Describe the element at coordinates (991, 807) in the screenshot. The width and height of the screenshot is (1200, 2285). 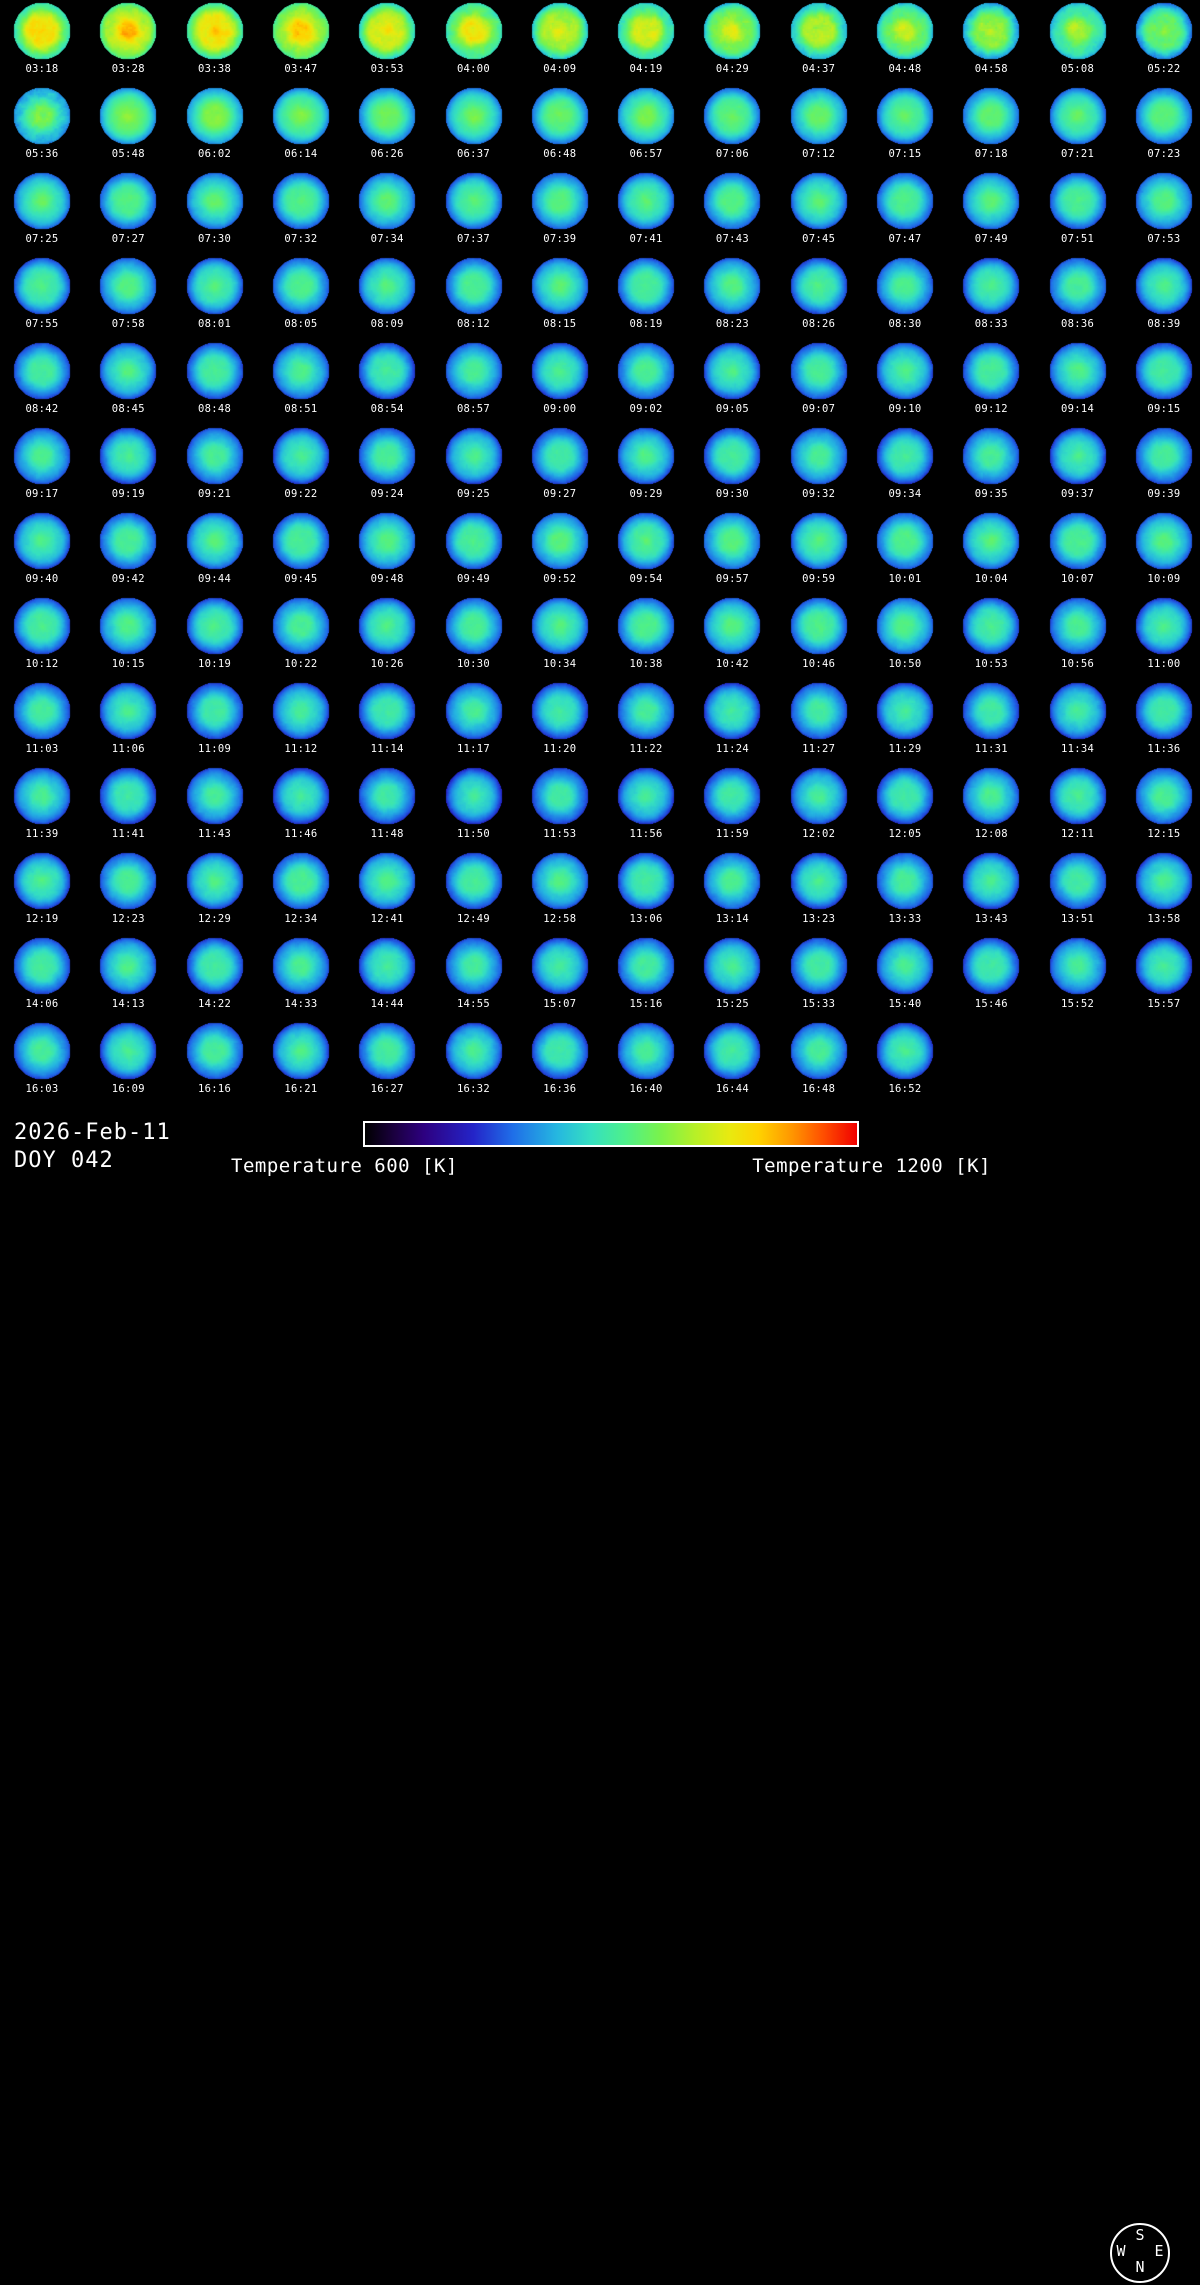
I see `frame-cell: 12:08` at that location.